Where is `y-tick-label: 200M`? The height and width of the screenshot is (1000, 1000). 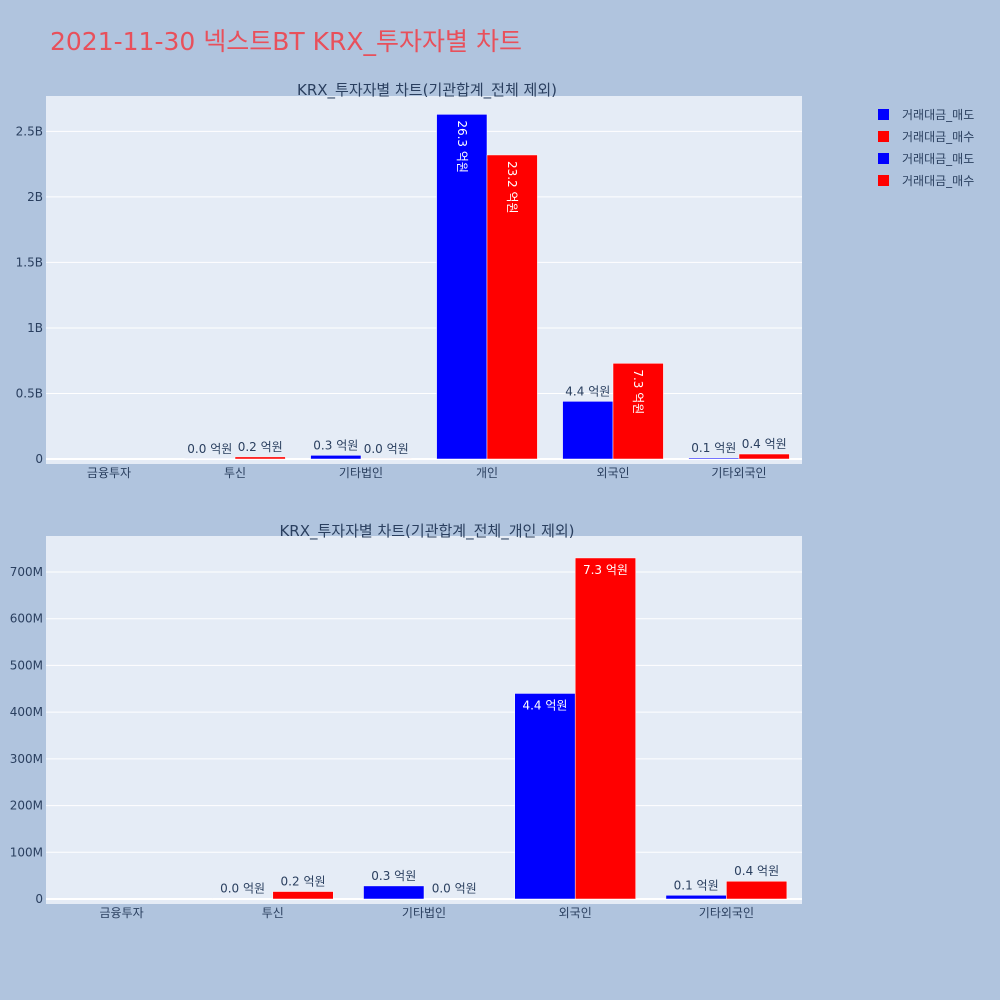
y-tick-label: 200M is located at coordinates (26, 806).